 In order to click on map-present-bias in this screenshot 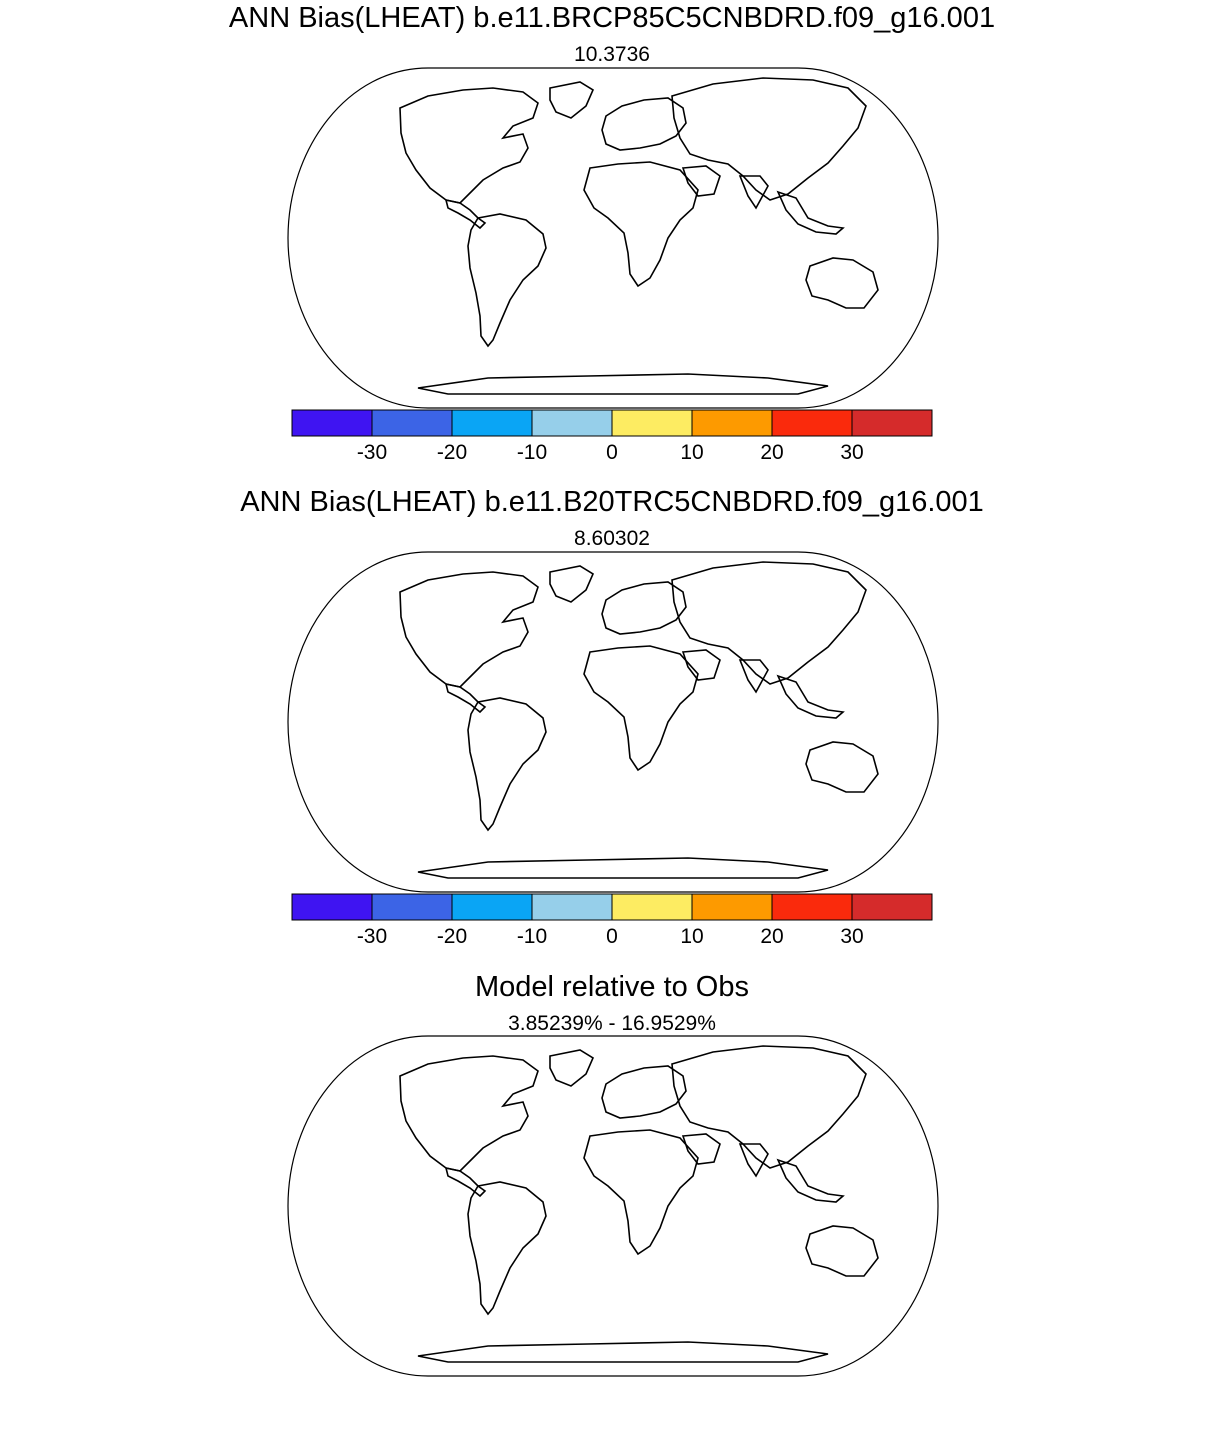, I will do `click(613, 722)`.